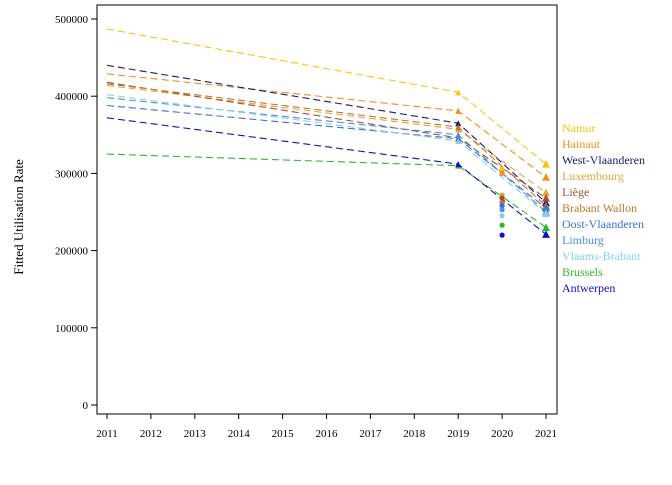 The width and height of the screenshot is (672, 485). I want to click on y-axis: 0 100000 200000 300000 400000 500000, so click(76, 213).